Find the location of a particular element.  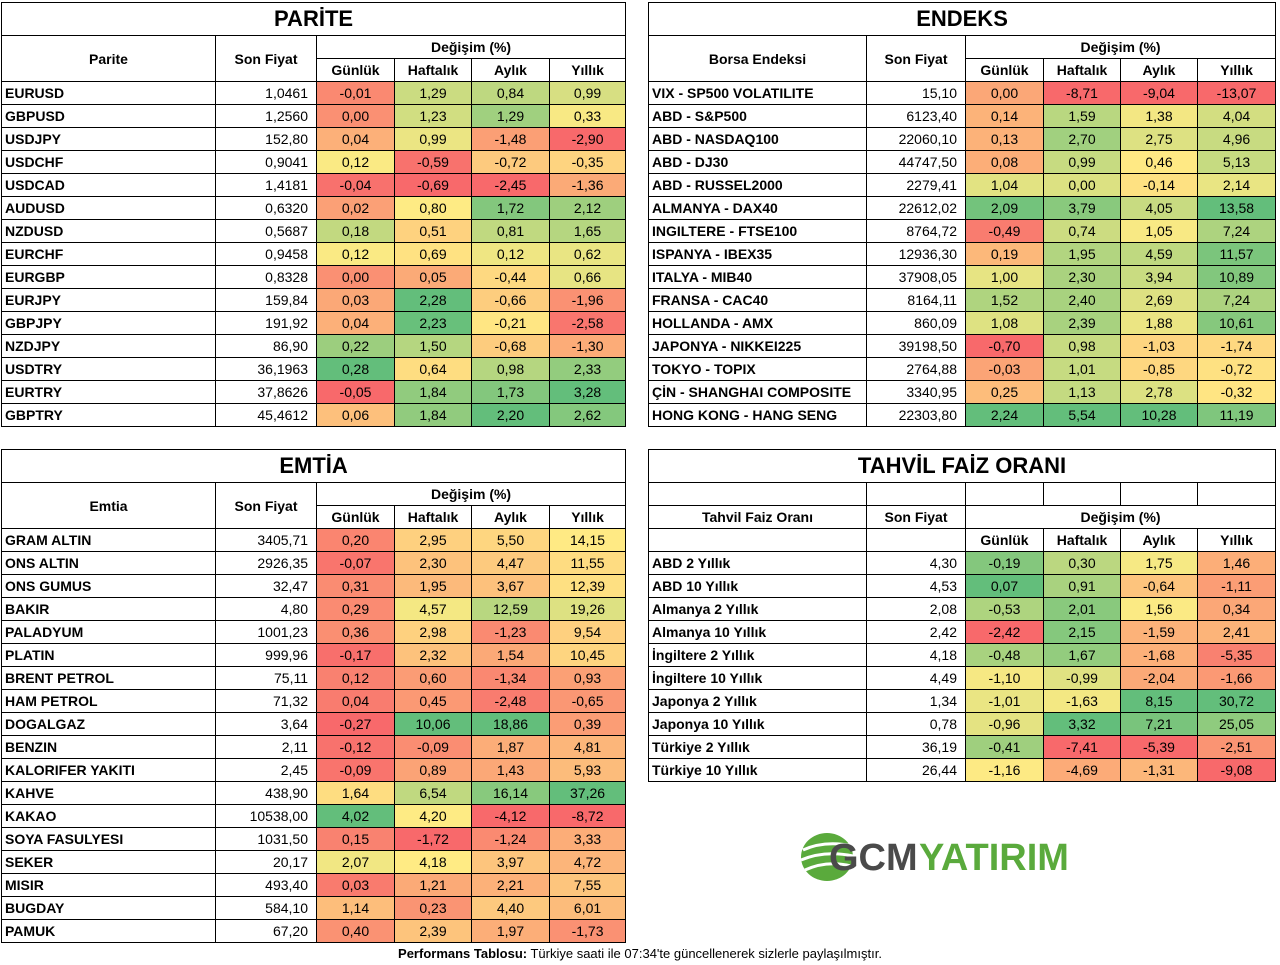

row-price: 2,11 is located at coordinates (266, 747).